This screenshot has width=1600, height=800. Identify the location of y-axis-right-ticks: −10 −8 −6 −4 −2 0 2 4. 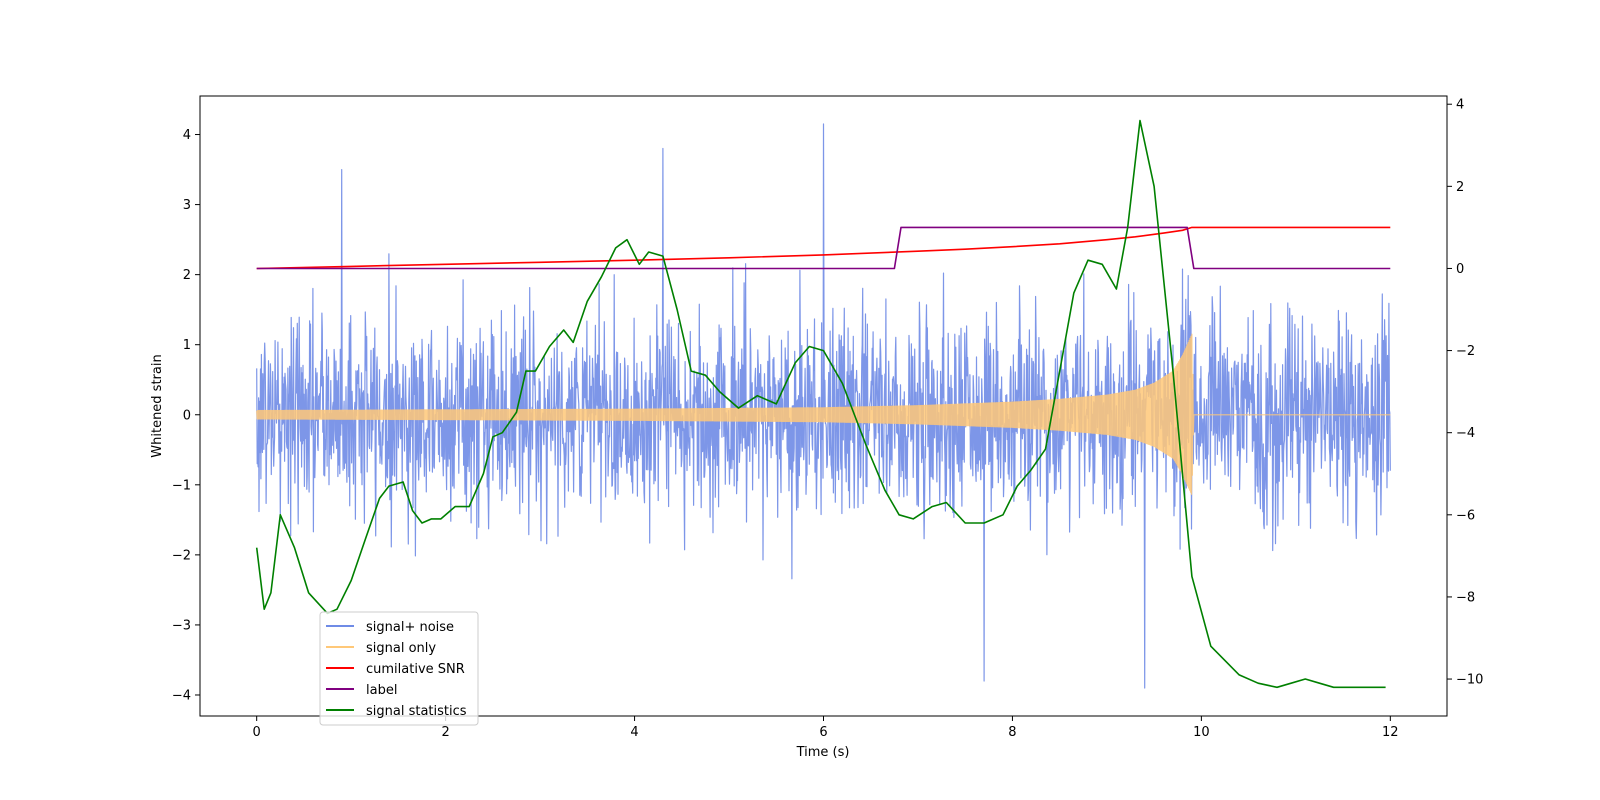
(1465, 393).